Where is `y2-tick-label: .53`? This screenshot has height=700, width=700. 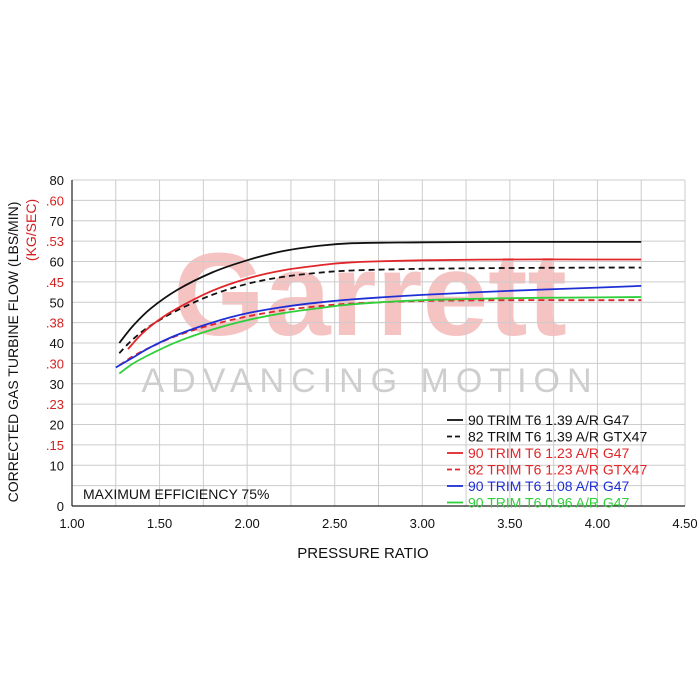
y2-tick-label: .53 is located at coordinates (55, 241).